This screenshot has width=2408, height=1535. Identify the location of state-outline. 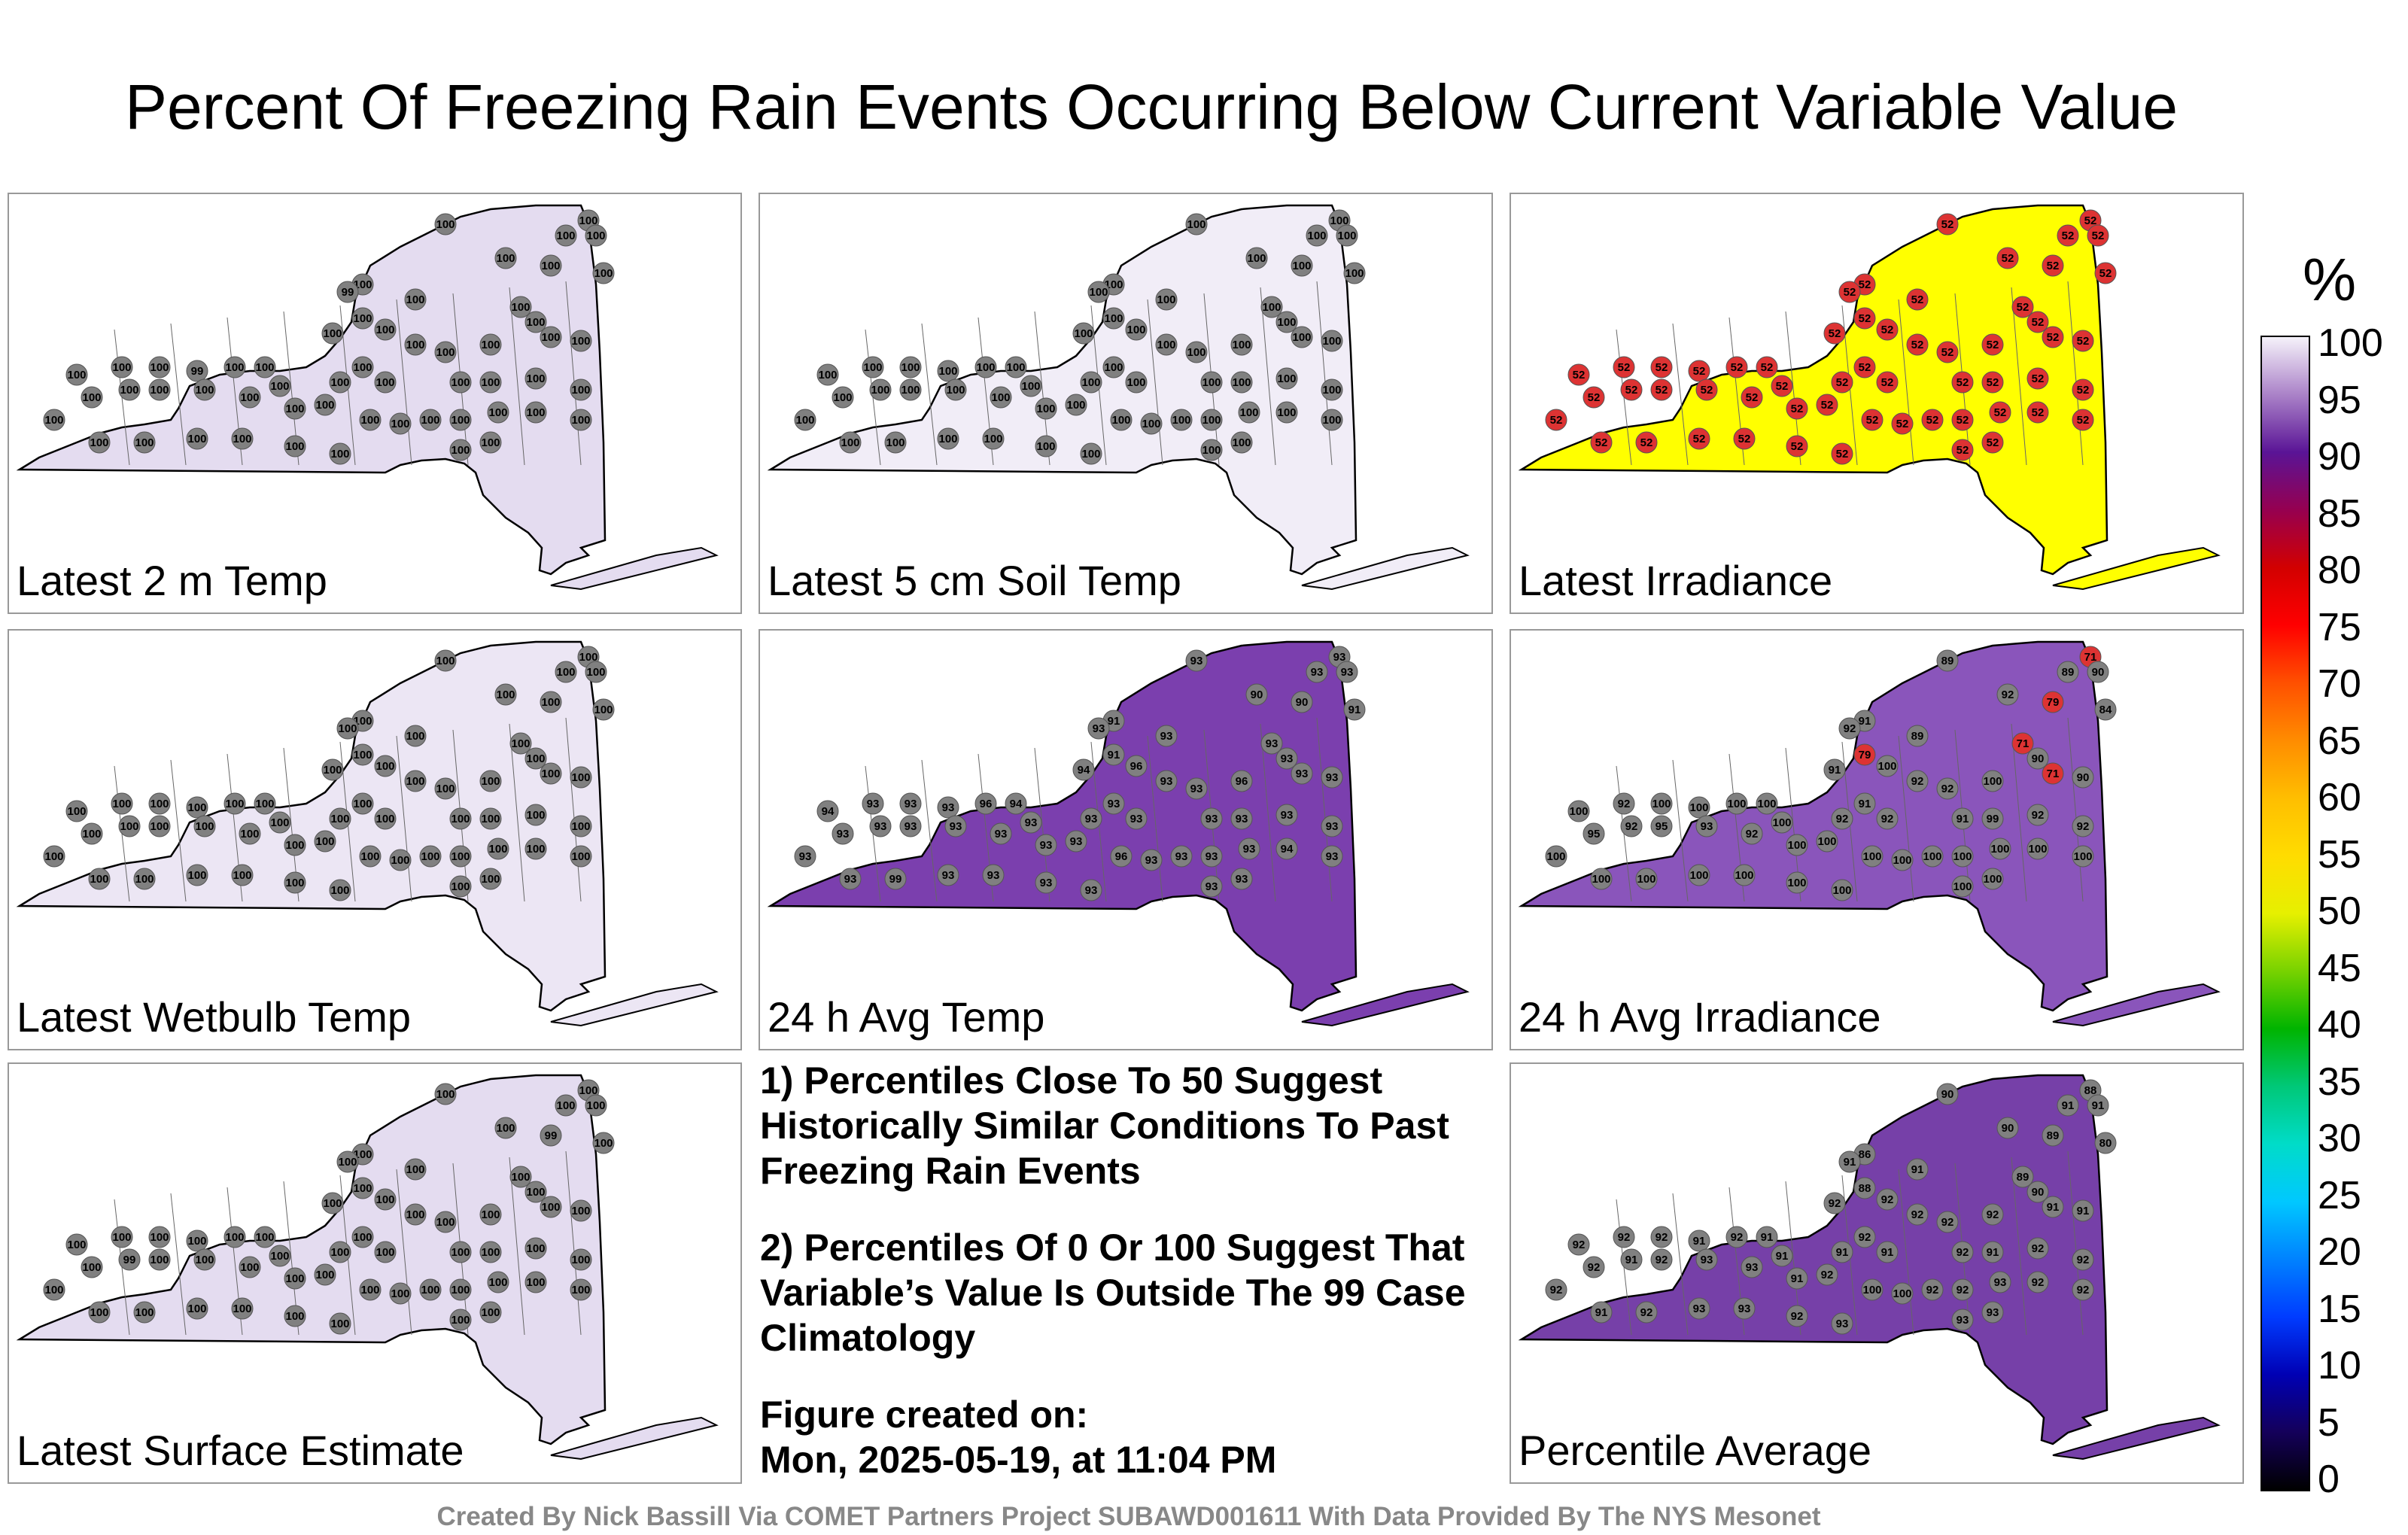
(311, 826).